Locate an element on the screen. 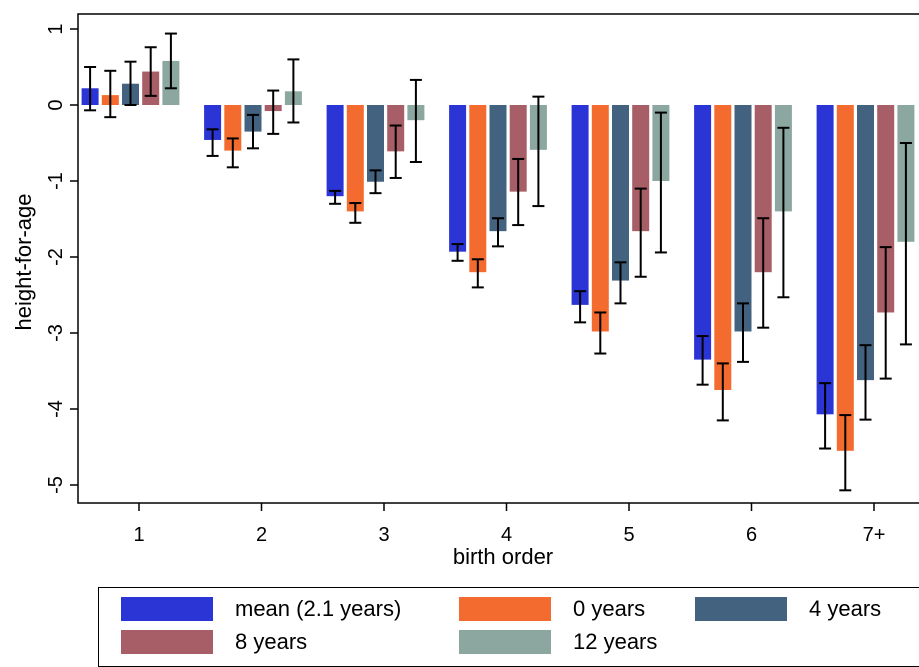 This screenshot has width=919, height=667. y-tick-label: -1 is located at coordinates (56, 181).